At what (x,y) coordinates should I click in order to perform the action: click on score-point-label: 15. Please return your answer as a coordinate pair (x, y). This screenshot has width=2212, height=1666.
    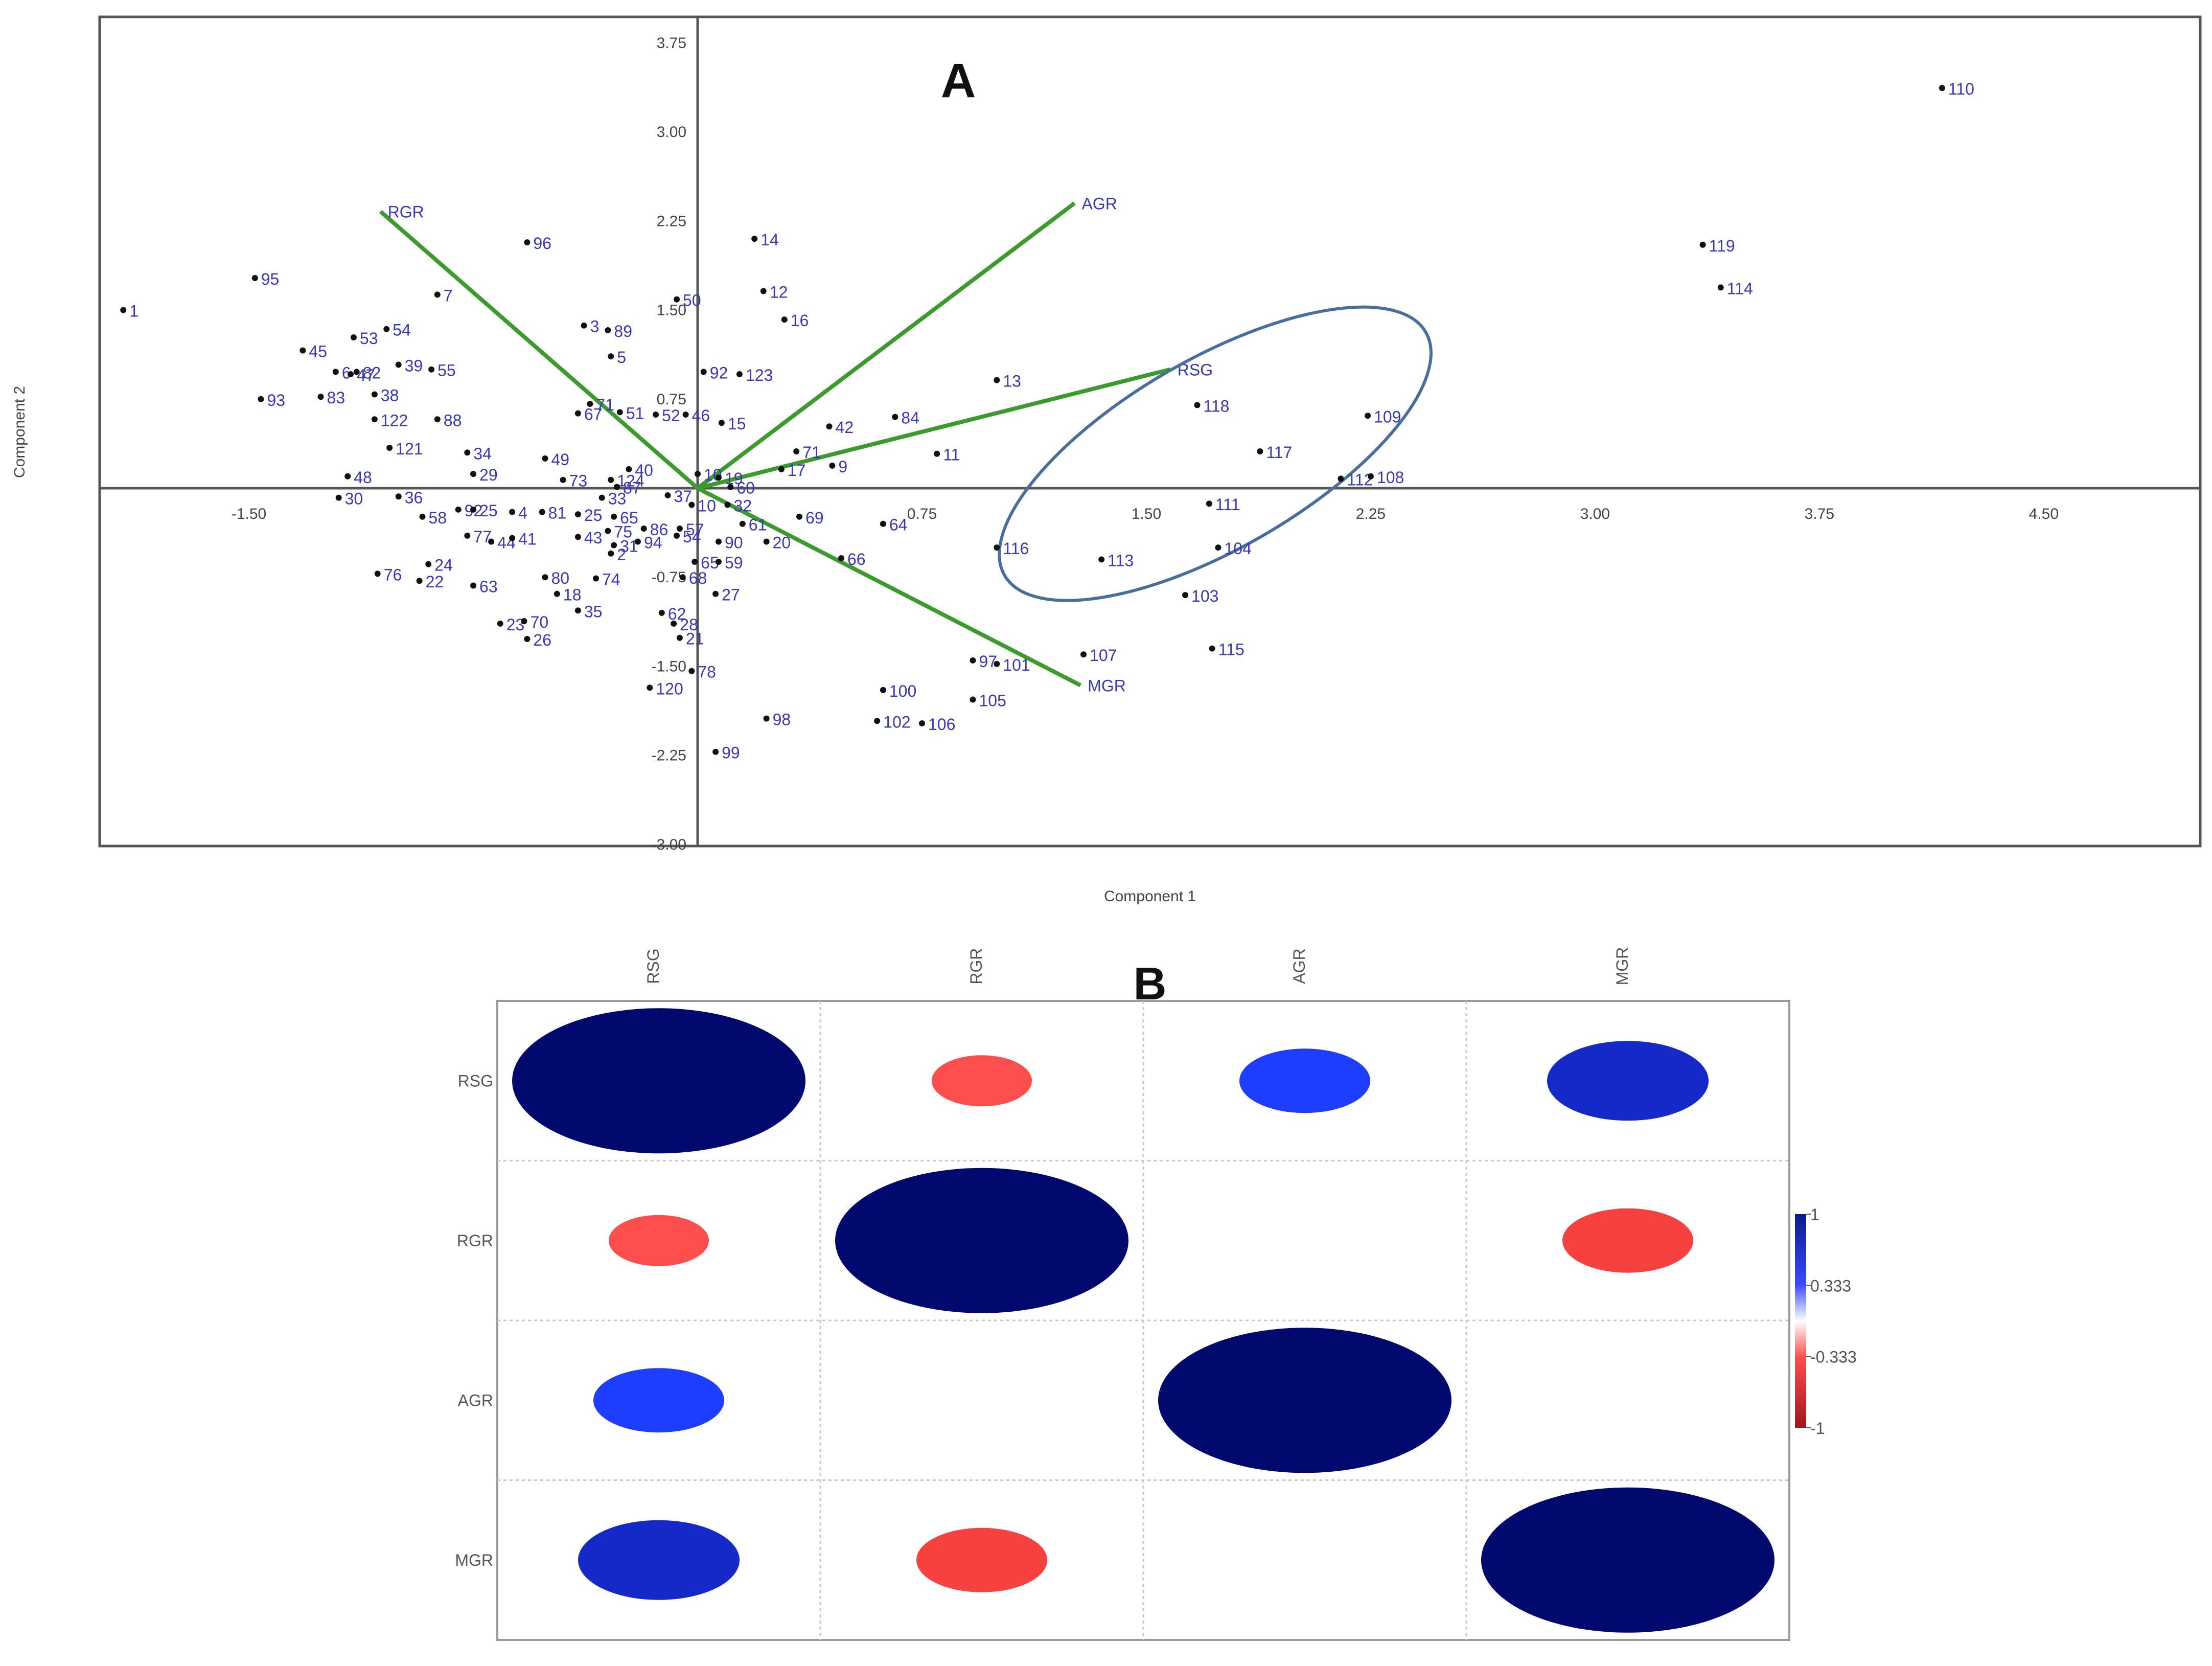
    Looking at the image, I should click on (737, 424).